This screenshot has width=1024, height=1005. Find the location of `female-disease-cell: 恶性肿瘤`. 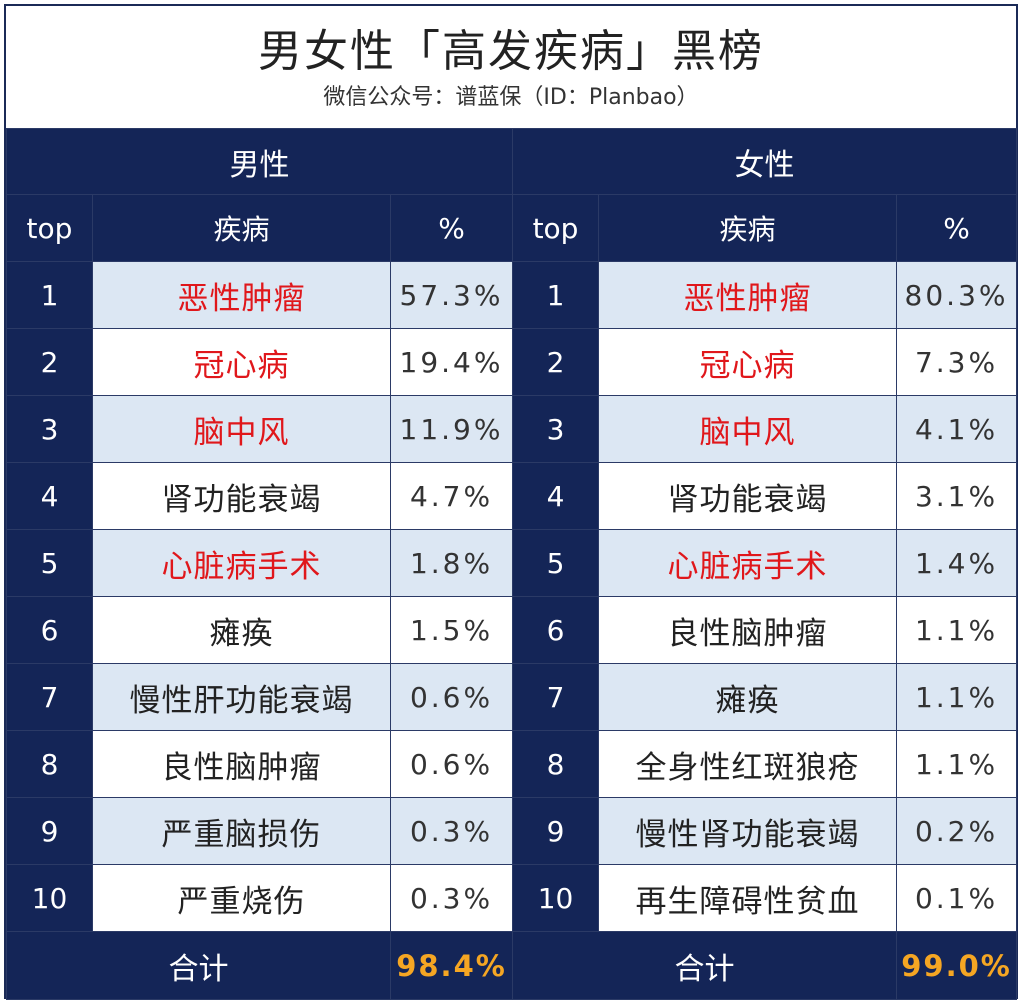

female-disease-cell: 恶性肿瘤 is located at coordinates (748, 295).